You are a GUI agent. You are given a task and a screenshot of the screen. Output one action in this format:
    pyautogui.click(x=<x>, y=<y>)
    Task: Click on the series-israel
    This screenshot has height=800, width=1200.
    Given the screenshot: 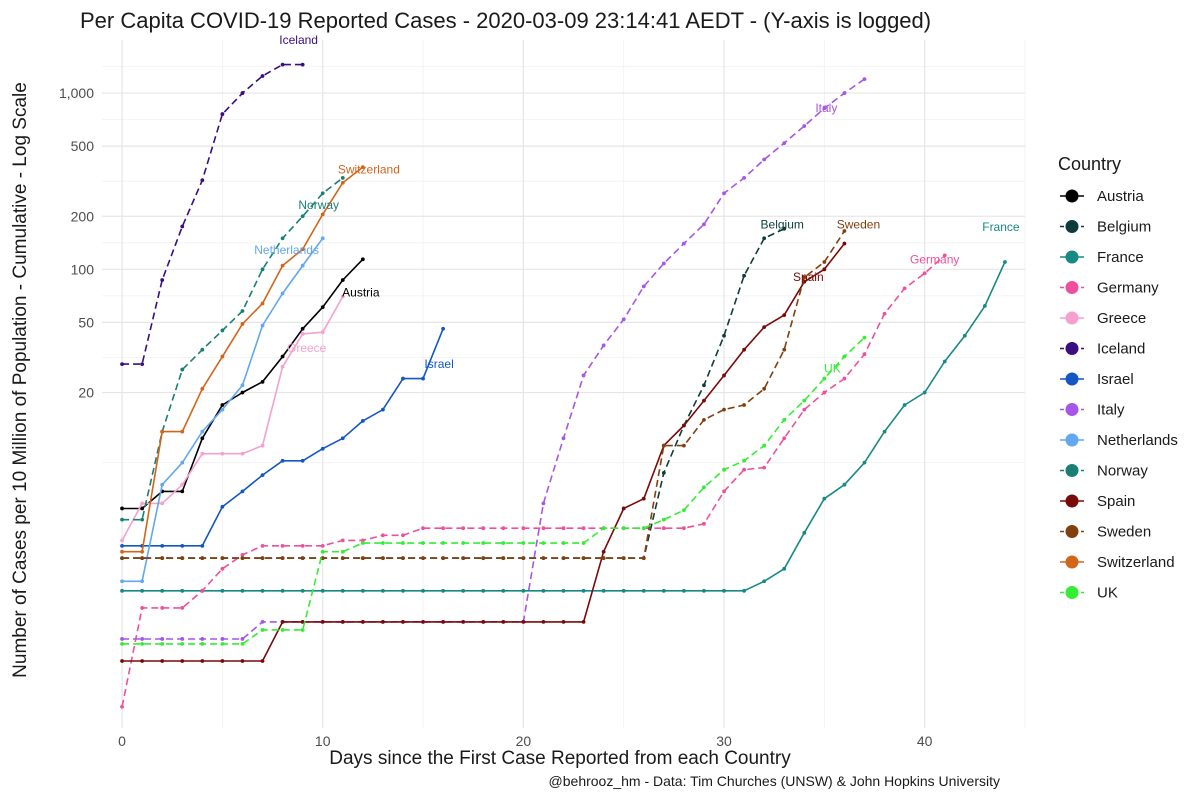 What is the action you would take?
    pyautogui.click(x=283, y=437)
    